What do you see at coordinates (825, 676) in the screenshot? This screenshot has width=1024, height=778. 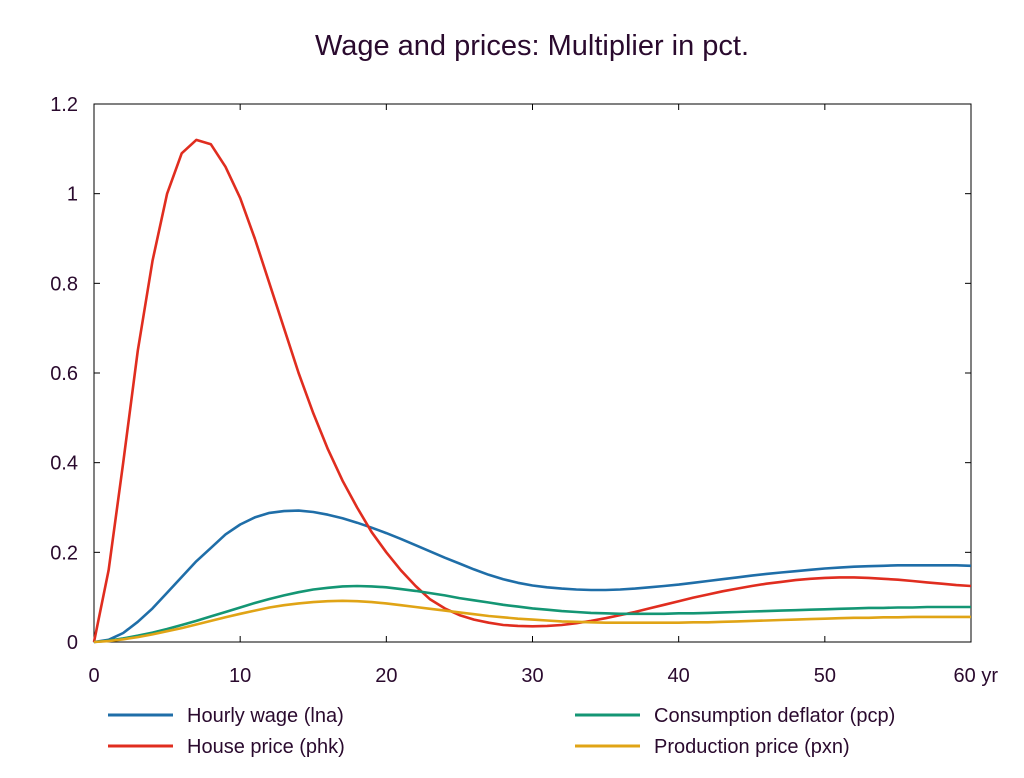 I see `x-tick-label: 50` at bounding box center [825, 676].